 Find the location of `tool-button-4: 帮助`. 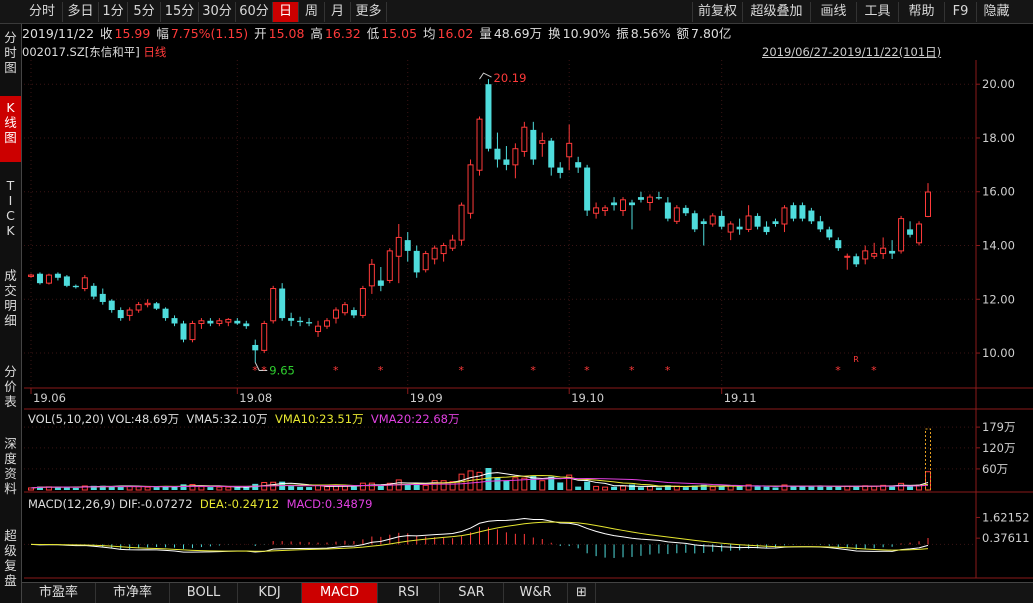

tool-button-4: 帮助 is located at coordinates (921, 12).